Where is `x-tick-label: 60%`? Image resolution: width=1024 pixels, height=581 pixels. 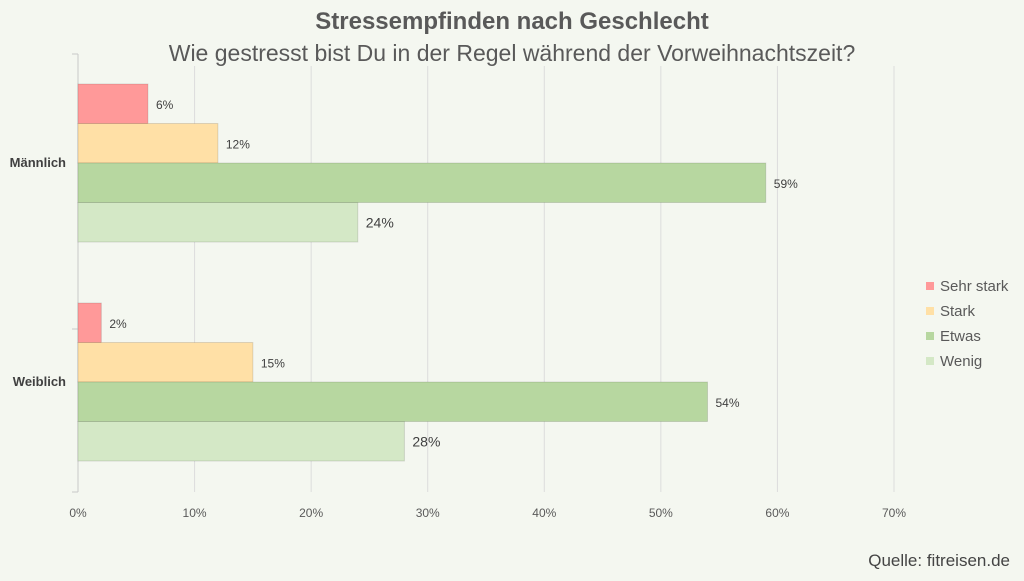
x-tick-label: 60% is located at coordinates (777, 513).